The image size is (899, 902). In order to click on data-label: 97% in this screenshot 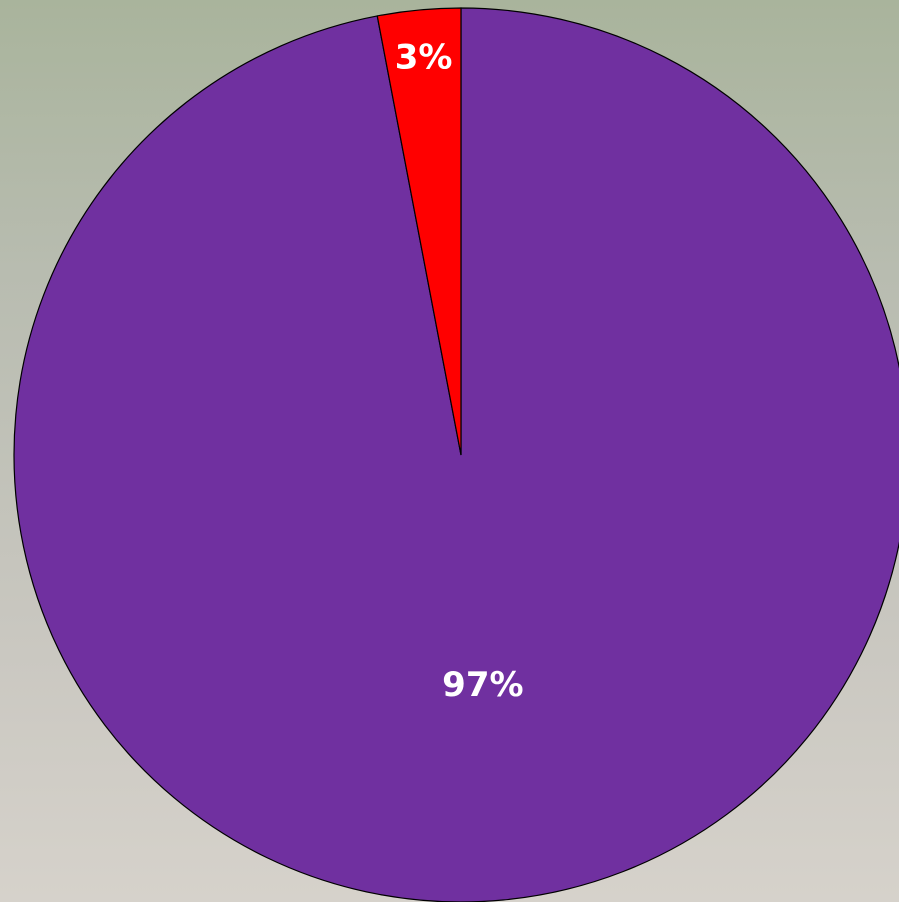, I will do `click(482, 685)`.